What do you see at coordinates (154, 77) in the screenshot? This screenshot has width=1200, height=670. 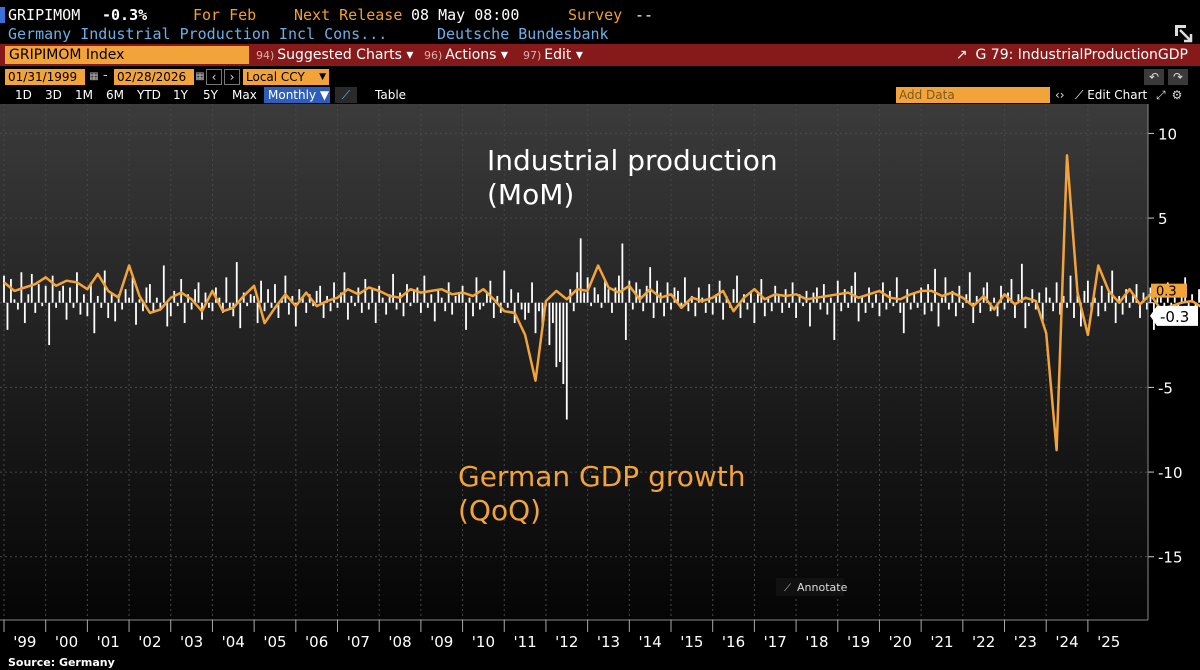 I see `end-date-input: 02/28/2026` at bounding box center [154, 77].